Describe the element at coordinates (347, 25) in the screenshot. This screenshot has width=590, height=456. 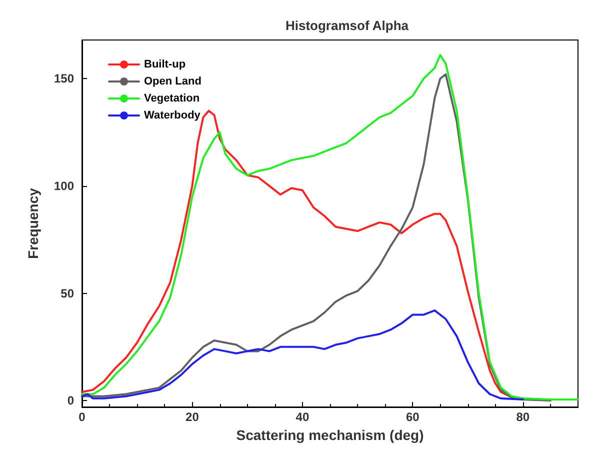
I see `chart-title: Histogramsof Alpha` at that location.